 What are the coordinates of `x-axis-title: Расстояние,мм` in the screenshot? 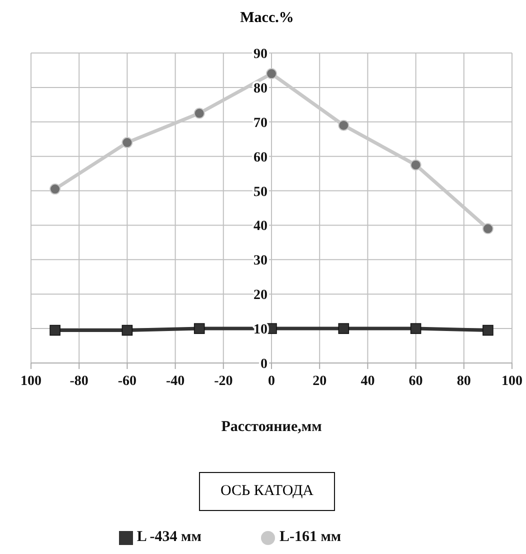 It's located at (271, 427).